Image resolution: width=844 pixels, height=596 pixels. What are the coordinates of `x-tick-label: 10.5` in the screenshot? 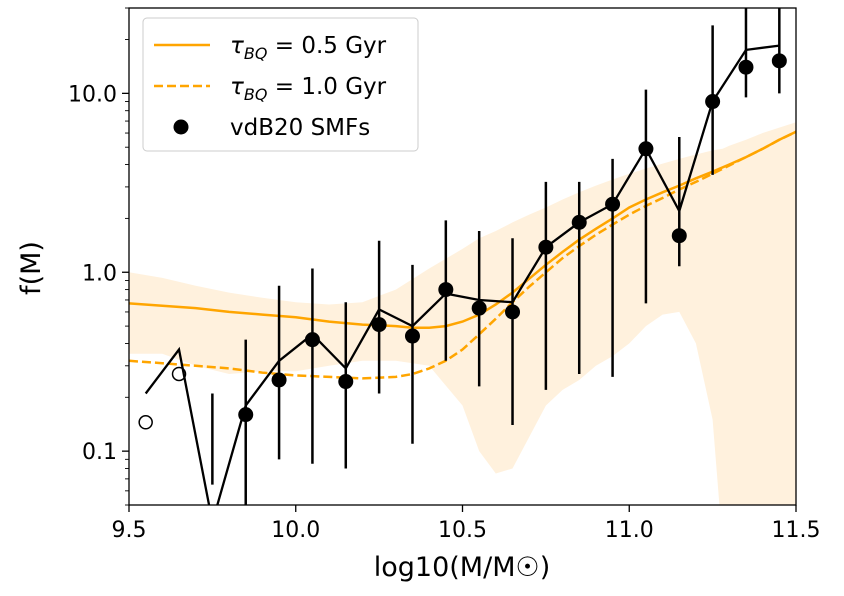 It's located at (462, 530).